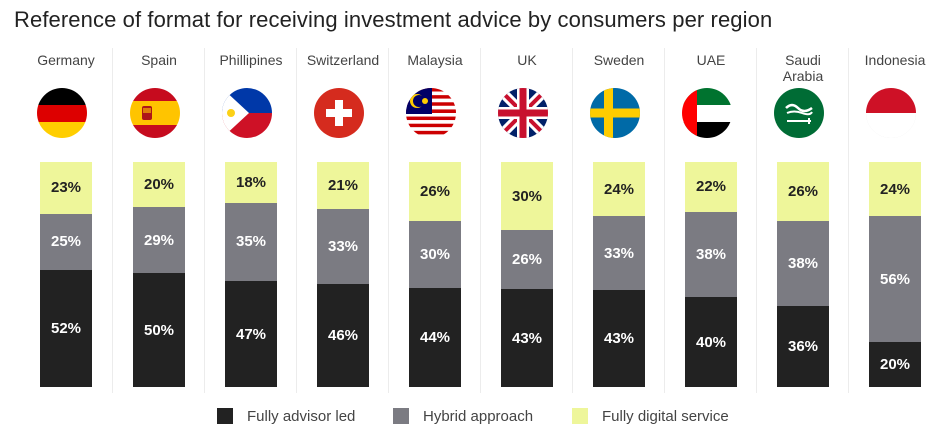 The height and width of the screenshot is (441, 940). I want to click on stacked-bar: 50% 29% 20%, so click(159, 274).